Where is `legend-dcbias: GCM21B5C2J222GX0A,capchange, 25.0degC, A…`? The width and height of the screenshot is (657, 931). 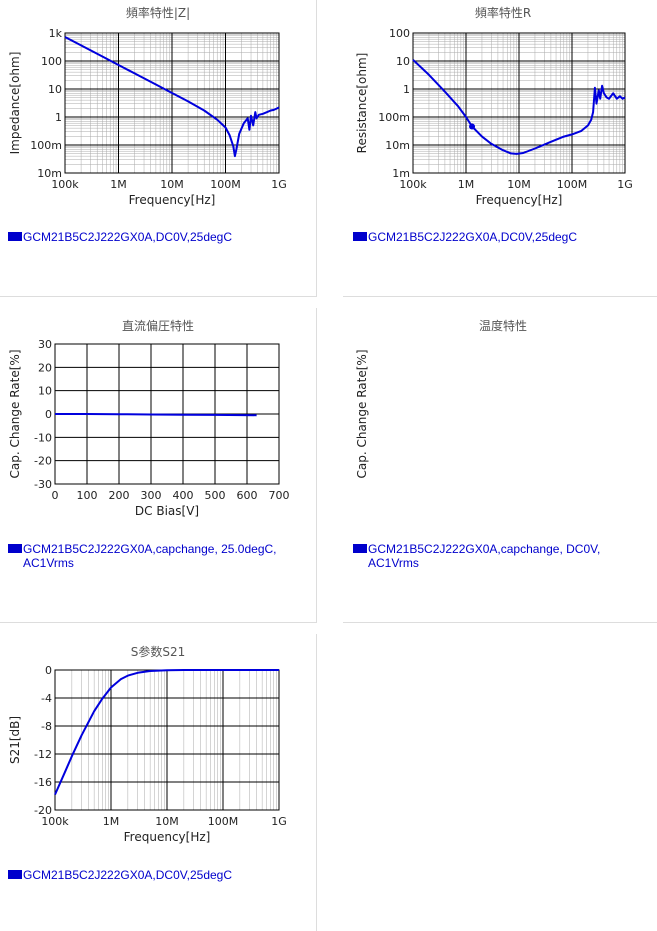 legend-dcbias: GCM21B5C2J222GX0A,capchange, 25.0degC, A… is located at coordinates (158, 556).